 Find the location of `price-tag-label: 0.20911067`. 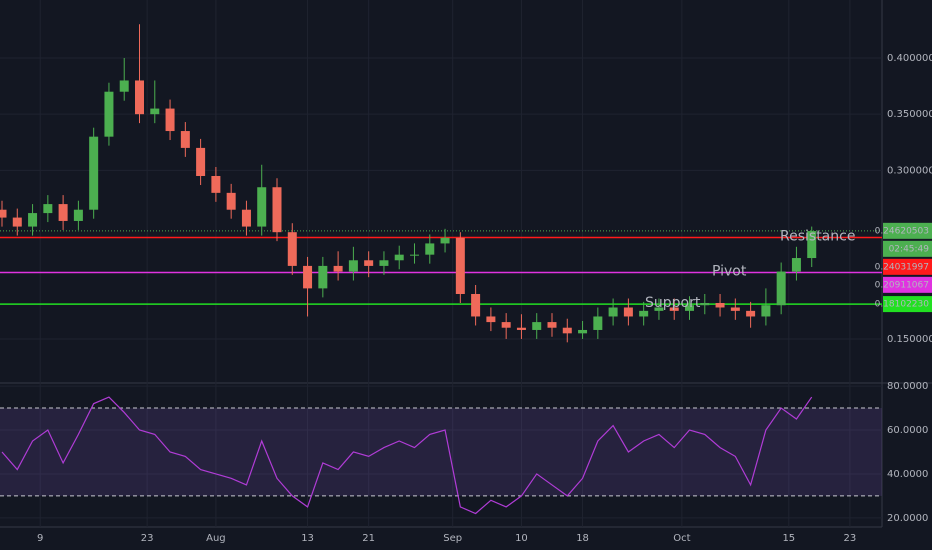

price-tag-label: 0.20911067 is located at coordinates (902, 285).